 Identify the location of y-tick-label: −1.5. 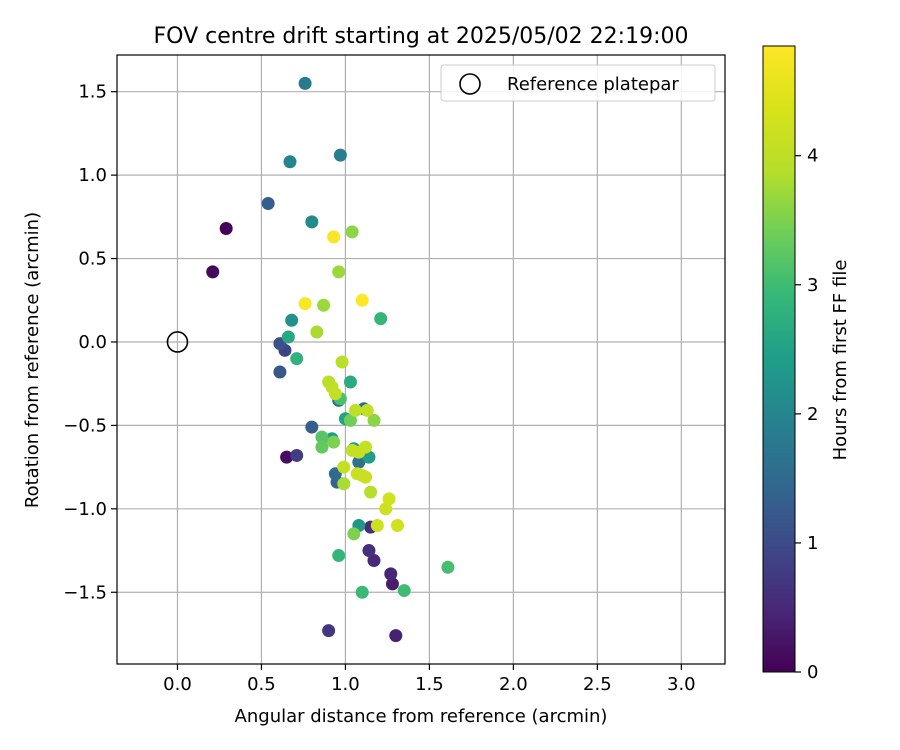
(85, 592).